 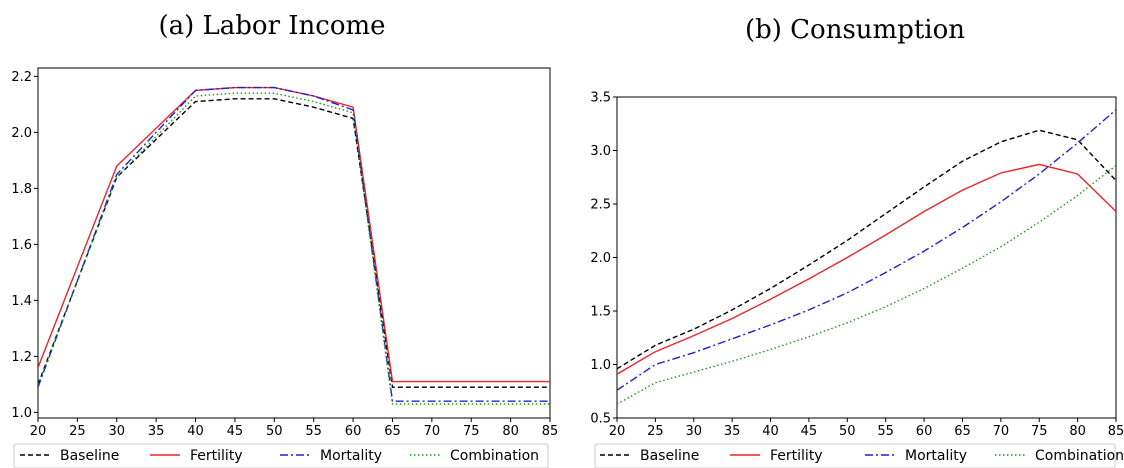 I want to click on y-tick-label: 3.0, so click(x=600, y=151).